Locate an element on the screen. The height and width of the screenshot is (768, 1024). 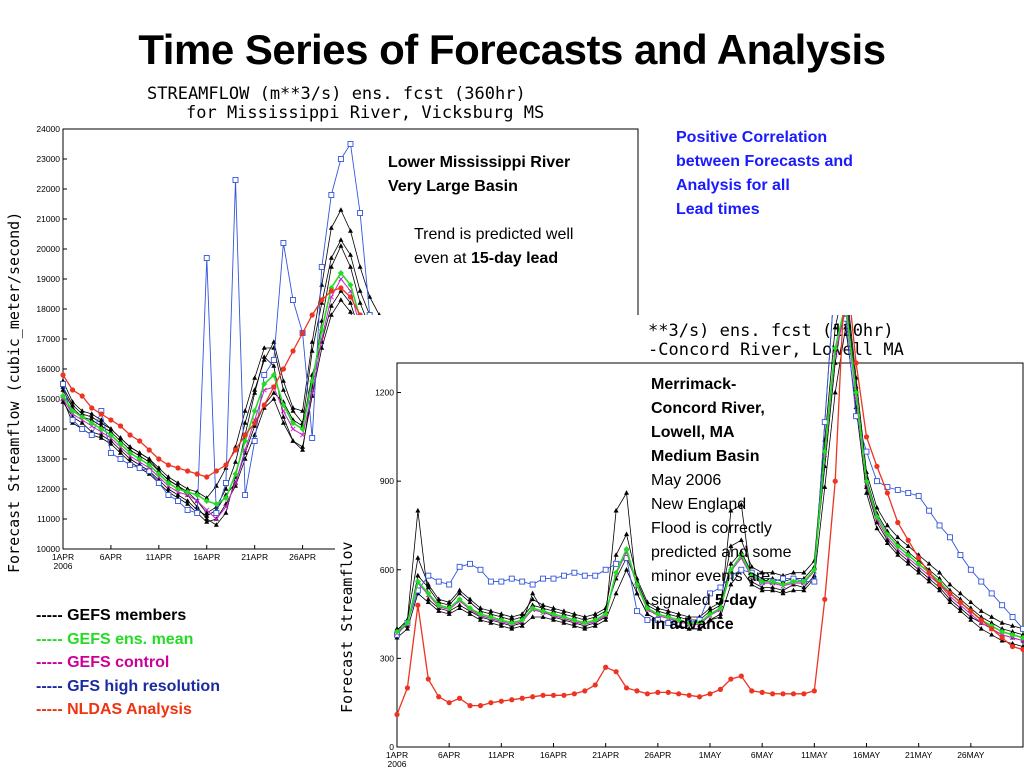
legend-label: GEFS control is located at coordinates (118, 662).